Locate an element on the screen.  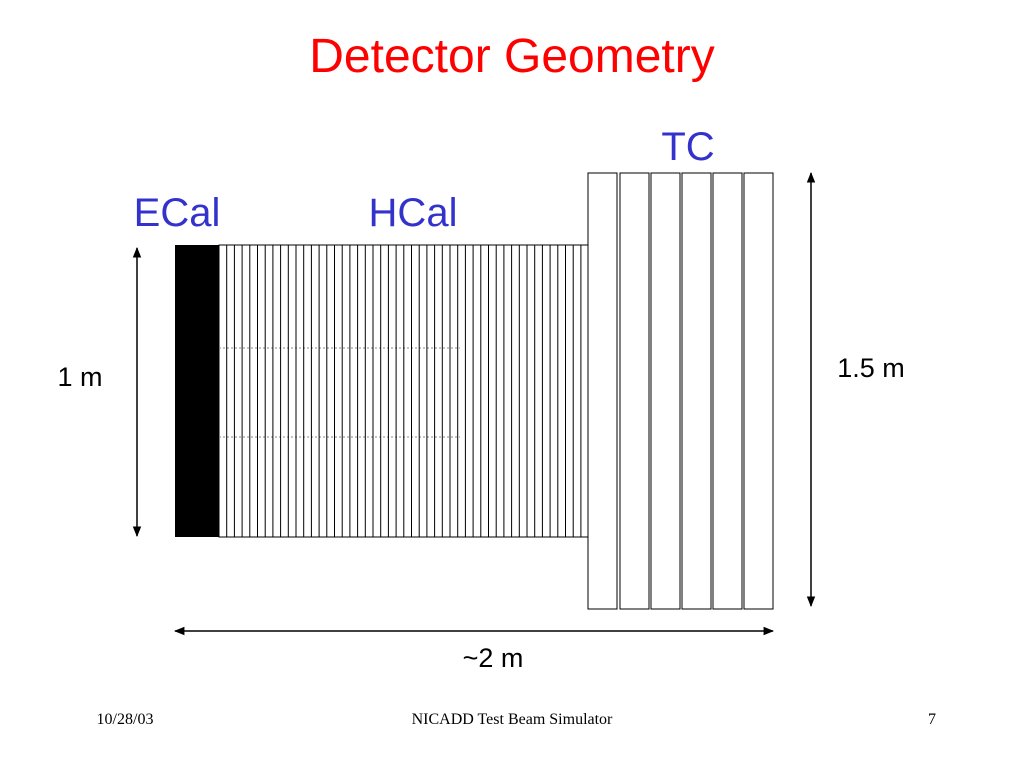
tc-label: TC is located at coordinates (687, 147).